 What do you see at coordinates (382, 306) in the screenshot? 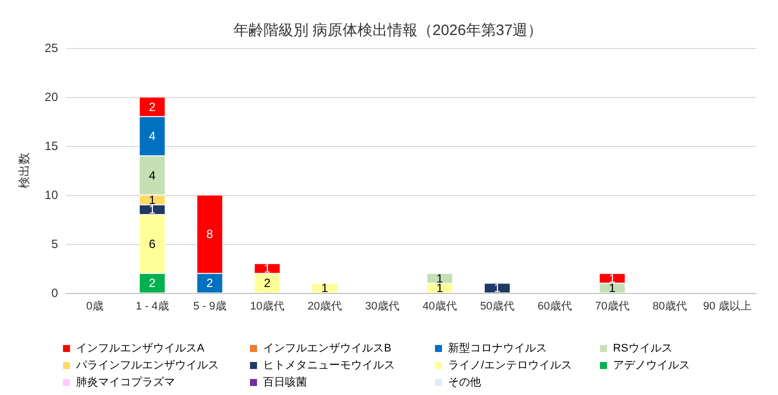
I see `x-tick-label: 30歳代` at bounding box center [382, 306].